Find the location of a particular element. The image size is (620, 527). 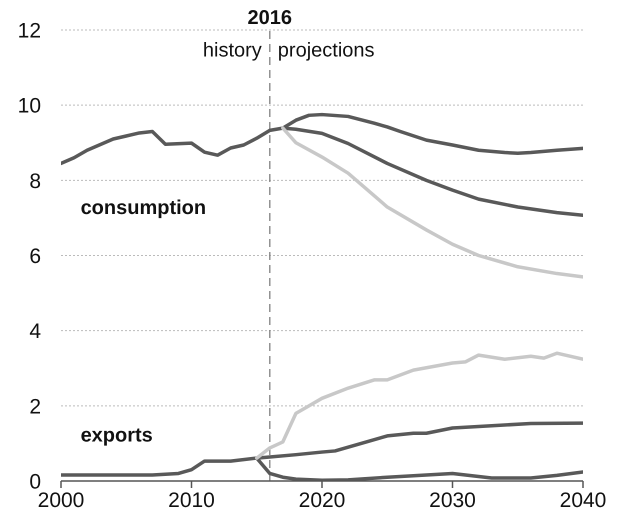

x-tick-label: 2010 is located at coordinates (191, 500).